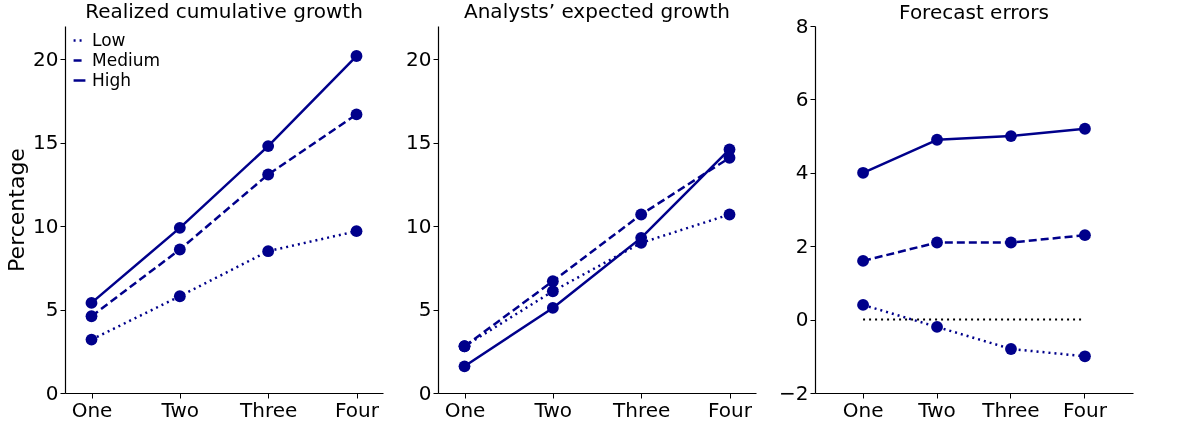 The image size is (1179, 434). What do you see at coordinates (17, 210) in the screenshot?
I see `y-axis-title: Percentage` at bounding box center [17, 210].